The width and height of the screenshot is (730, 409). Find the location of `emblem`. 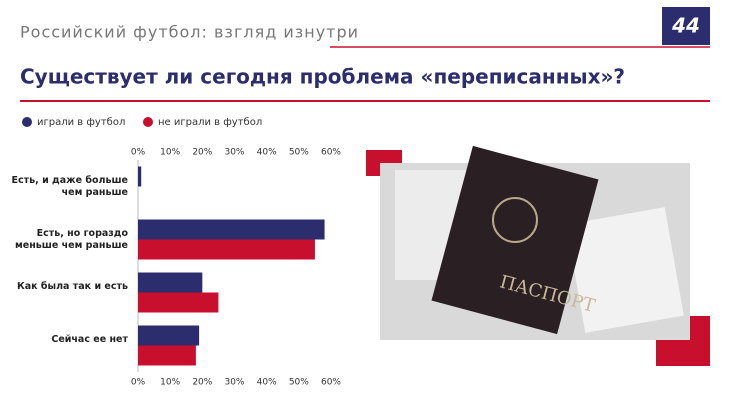

emblem is located at coordinates (515, 220).